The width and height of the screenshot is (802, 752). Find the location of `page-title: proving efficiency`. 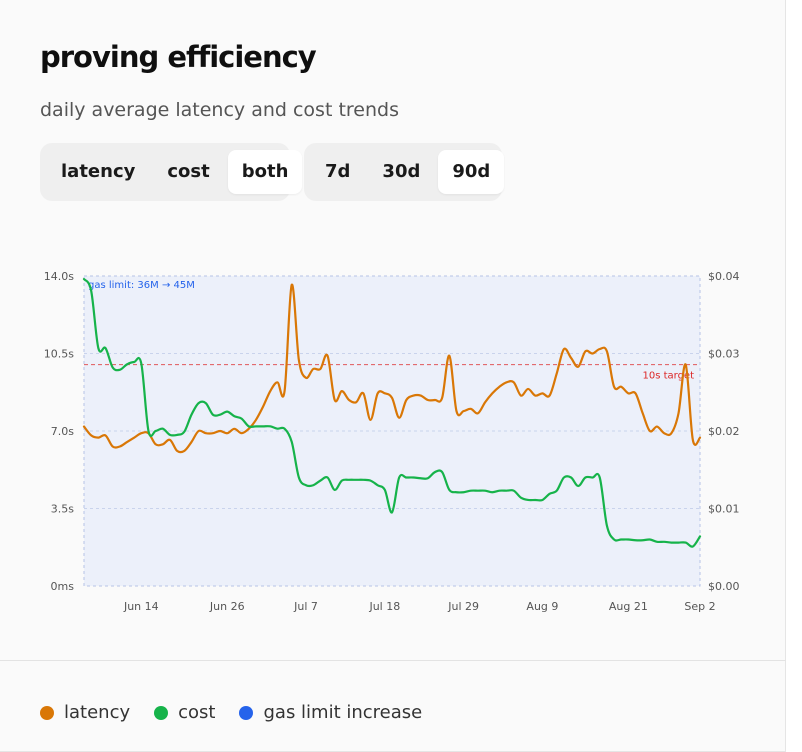

page-title: proving efficiency is located at coordinates (178, 57).